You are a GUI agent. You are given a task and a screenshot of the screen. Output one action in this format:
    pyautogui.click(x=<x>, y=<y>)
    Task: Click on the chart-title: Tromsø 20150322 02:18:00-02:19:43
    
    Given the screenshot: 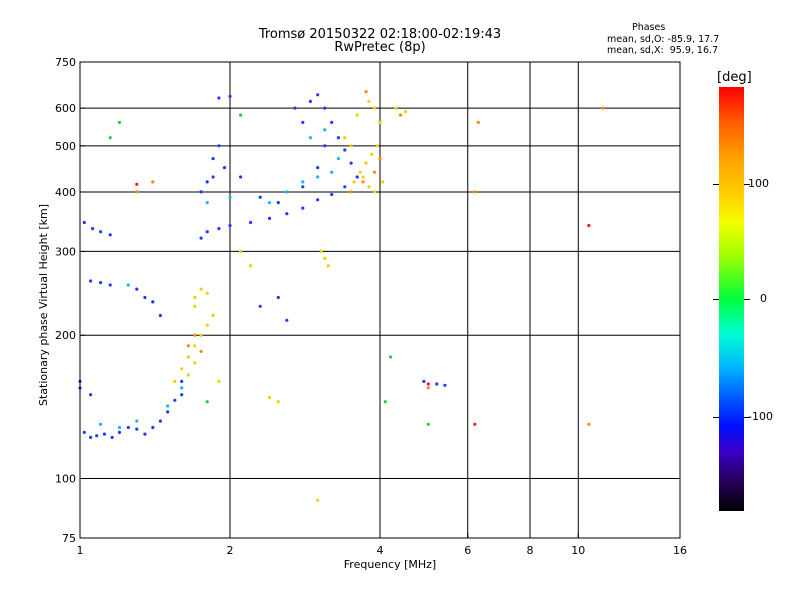 What is the action you would take?
    pyautogui.click(x=380, y=34)
    